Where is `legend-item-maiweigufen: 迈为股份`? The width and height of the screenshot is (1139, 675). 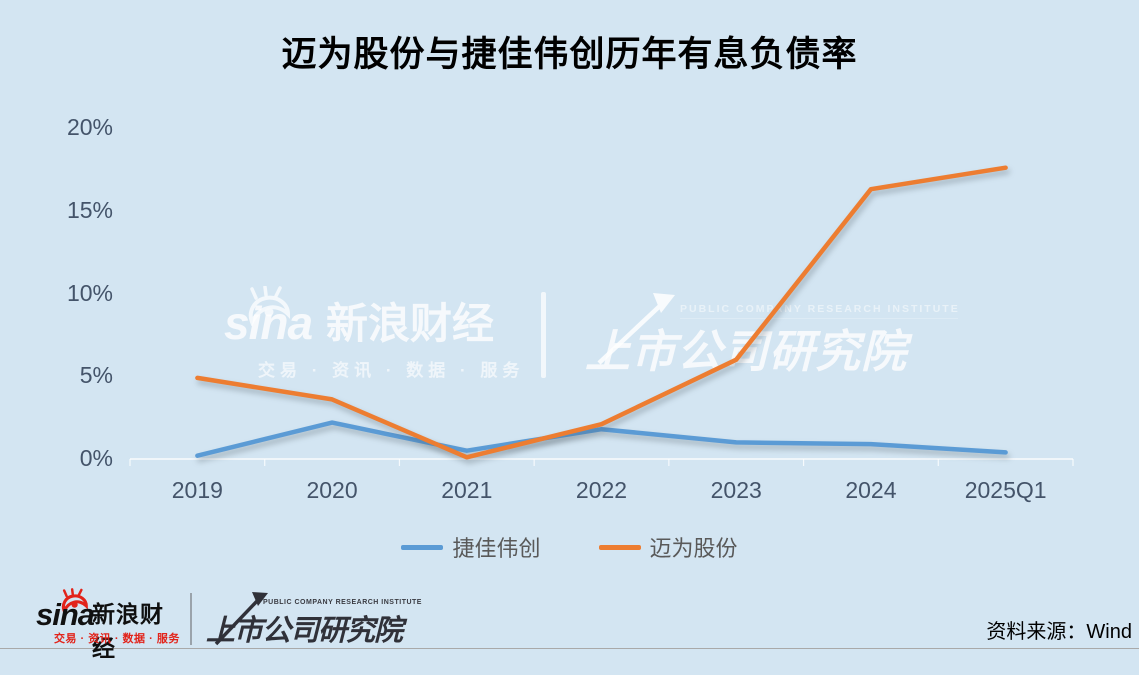 legend-item-maiweigufen: 迈为股份 is located at coordinates (668, 547).